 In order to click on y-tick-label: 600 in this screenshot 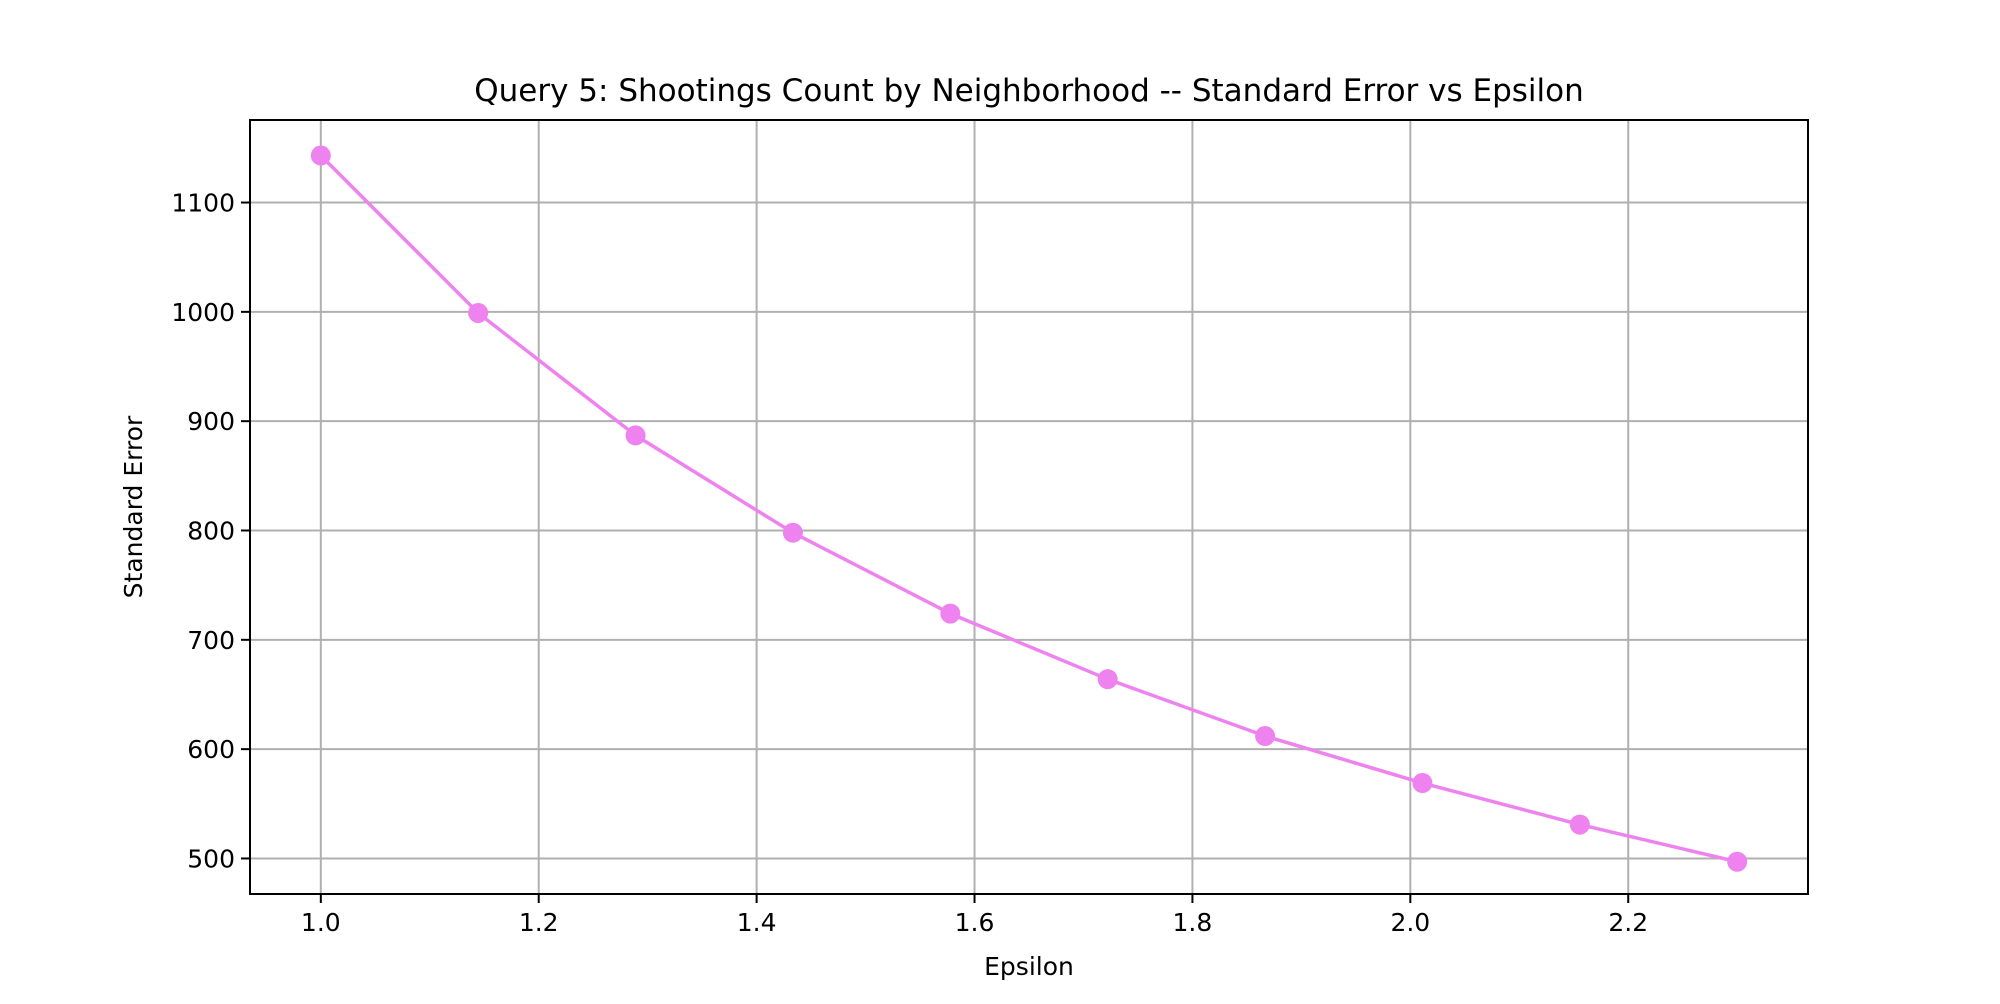, I will do `click(211, 749)`.